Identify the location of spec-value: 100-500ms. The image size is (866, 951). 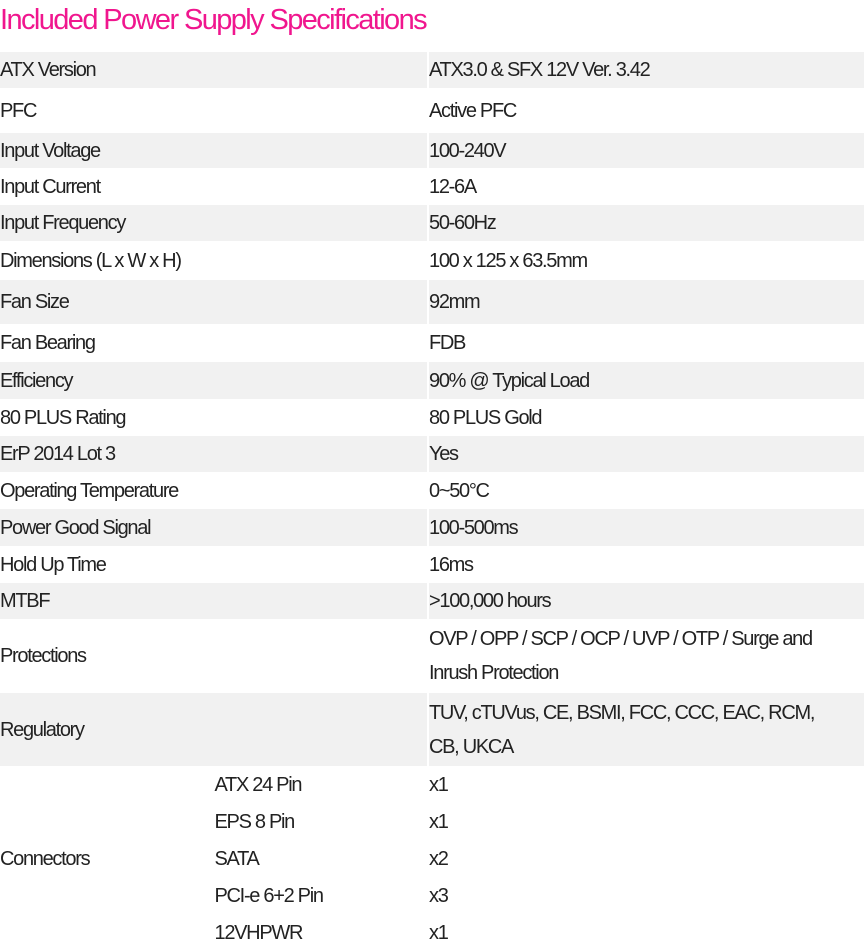
(646, 527).